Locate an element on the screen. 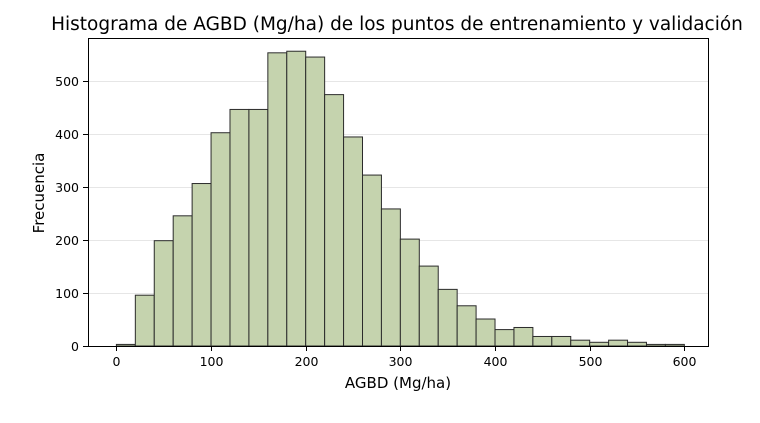 The height and width of the screenshot is (423, 760). y-tick-label-3: 300 is located at coordinates (67, 187).